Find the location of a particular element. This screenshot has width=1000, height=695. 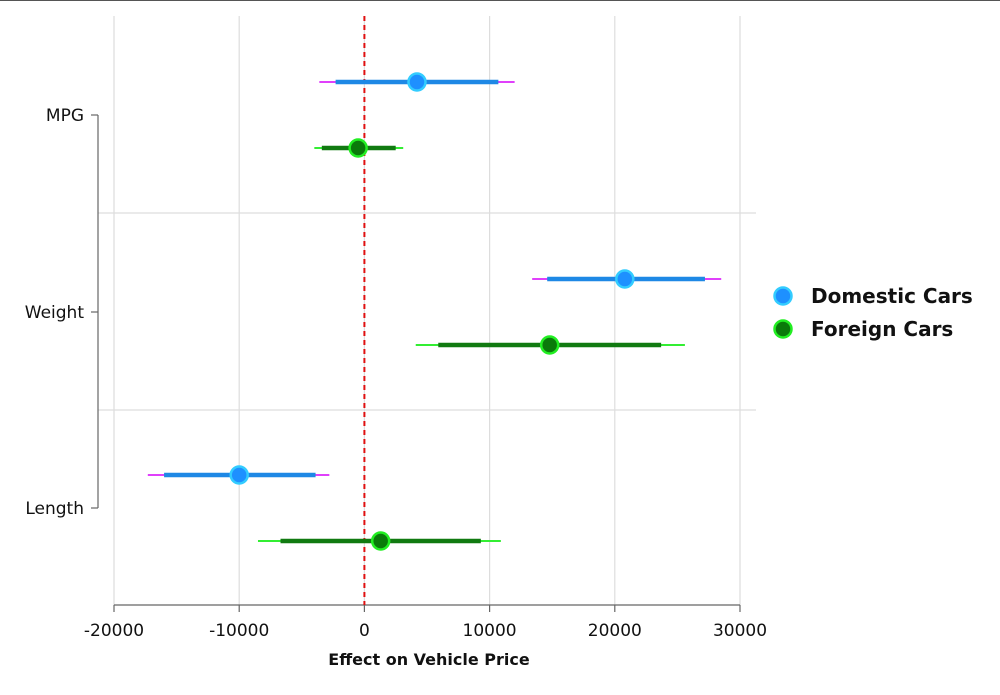

x-axis-title: Effect on Vehicle Price is located at coordinates (429, 659).